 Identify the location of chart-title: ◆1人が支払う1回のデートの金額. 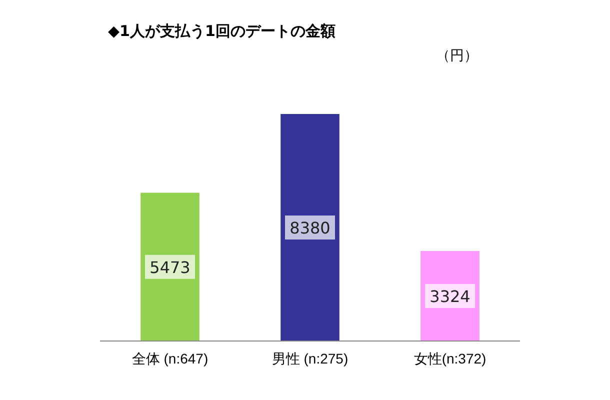
(222, 31).